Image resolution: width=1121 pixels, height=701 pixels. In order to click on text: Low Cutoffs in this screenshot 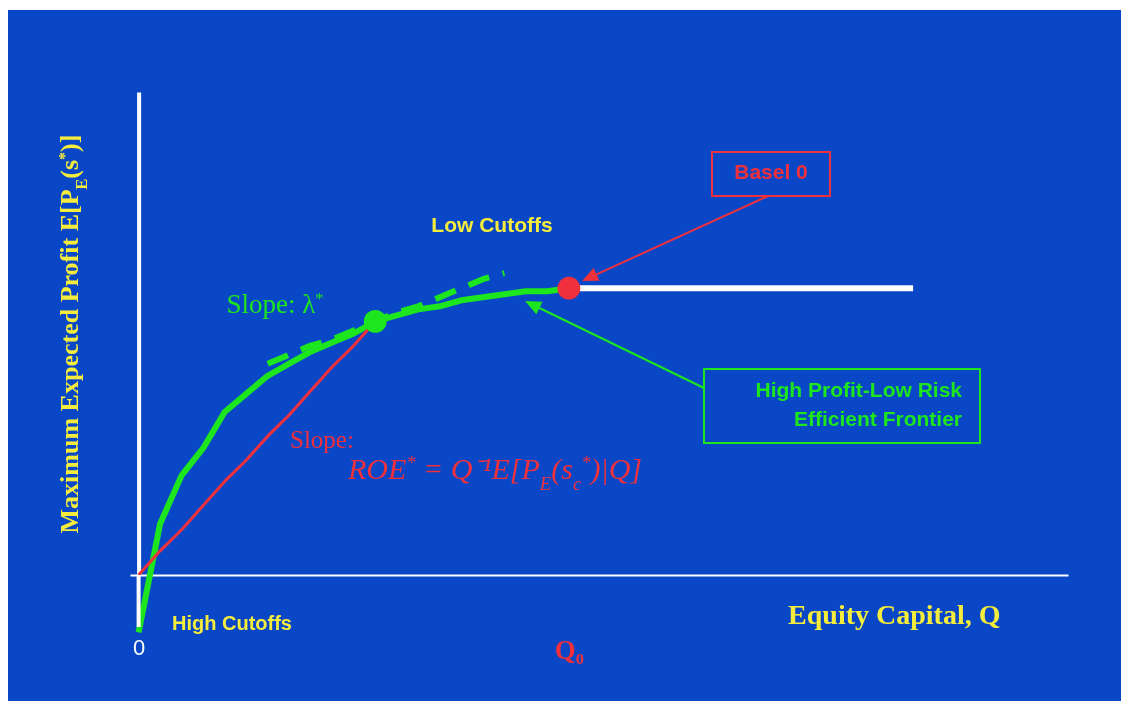, I will do `click(492, 224)`.